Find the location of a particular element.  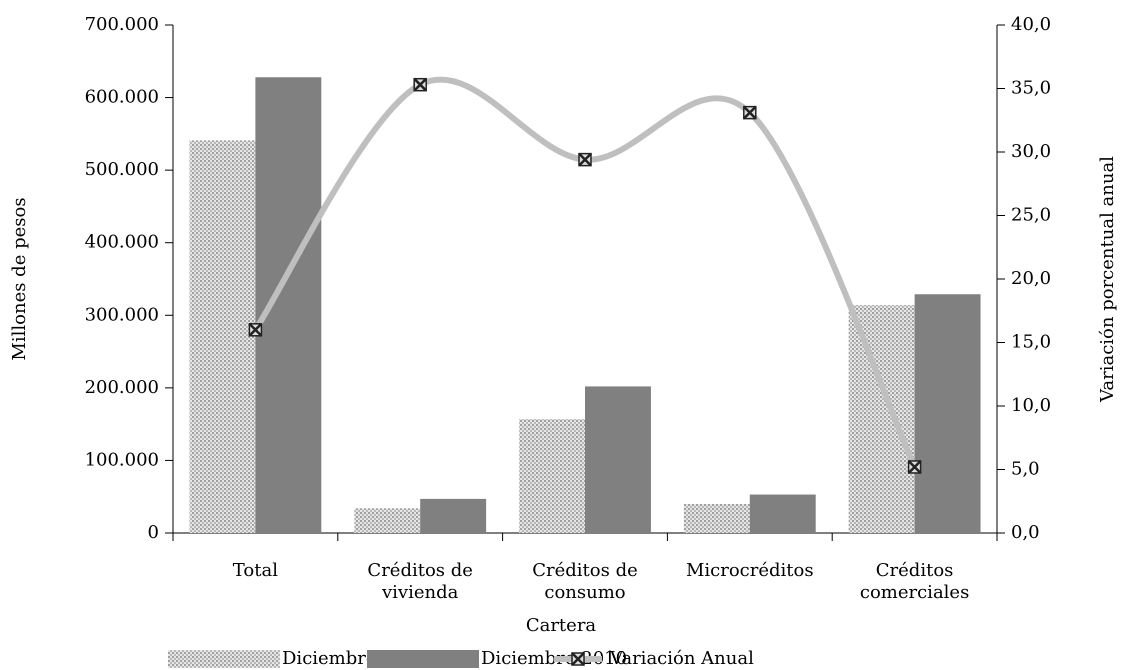

y2-tick-label: 15,0 is located at coordinates (1031, 342).